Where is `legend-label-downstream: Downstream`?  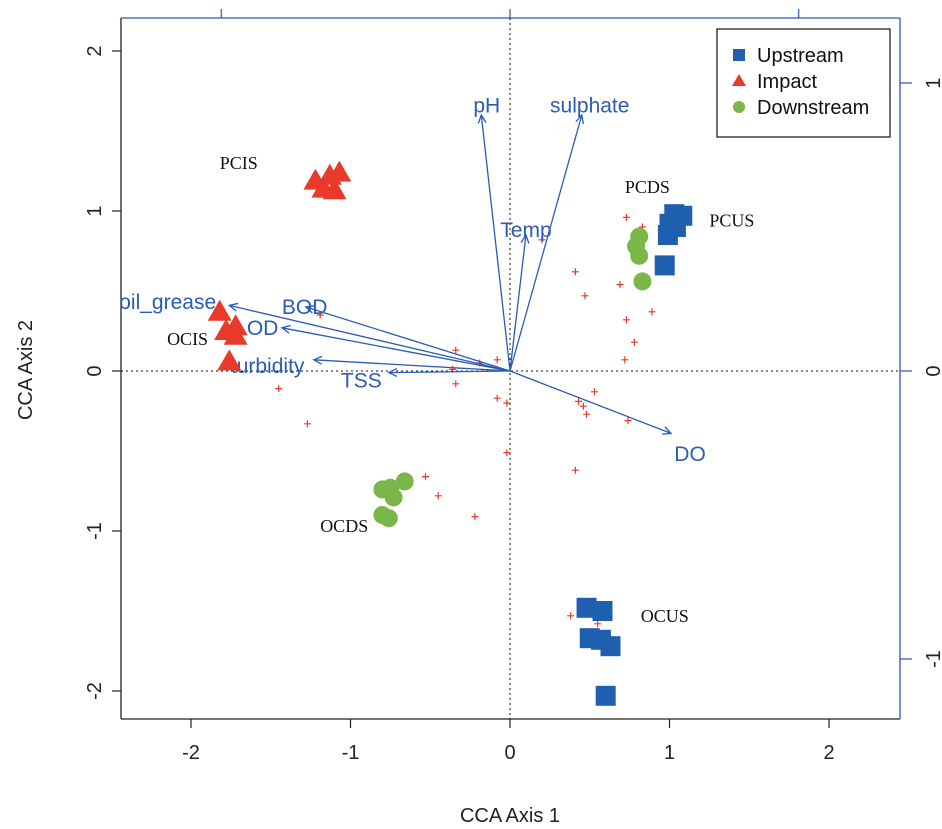
legend-label-downstream: Downstream is located at coordinates (813, 108).